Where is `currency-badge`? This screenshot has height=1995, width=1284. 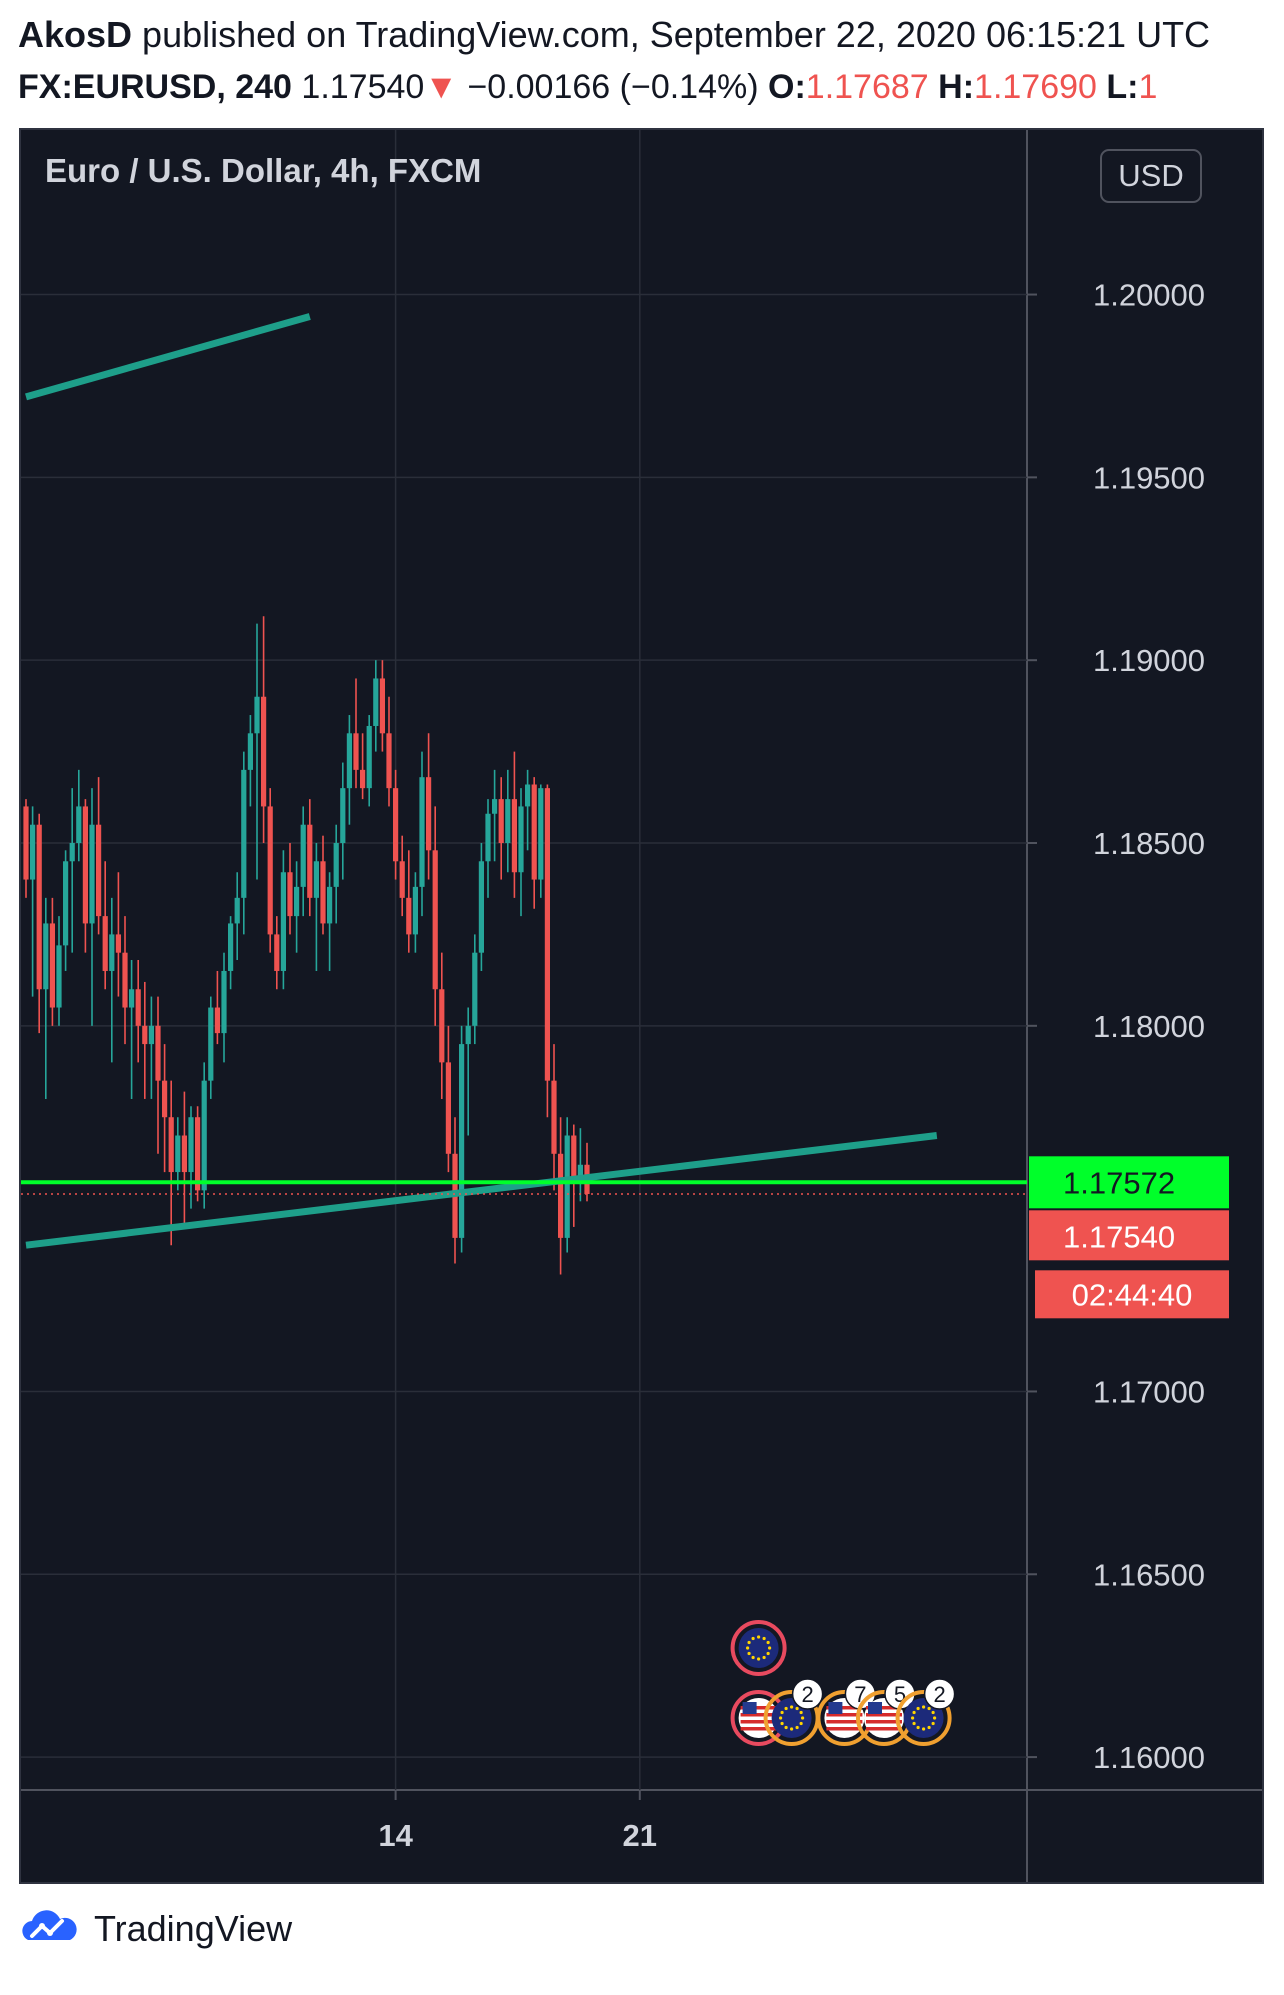
currency-badge is located at coordinates (1151, 176).